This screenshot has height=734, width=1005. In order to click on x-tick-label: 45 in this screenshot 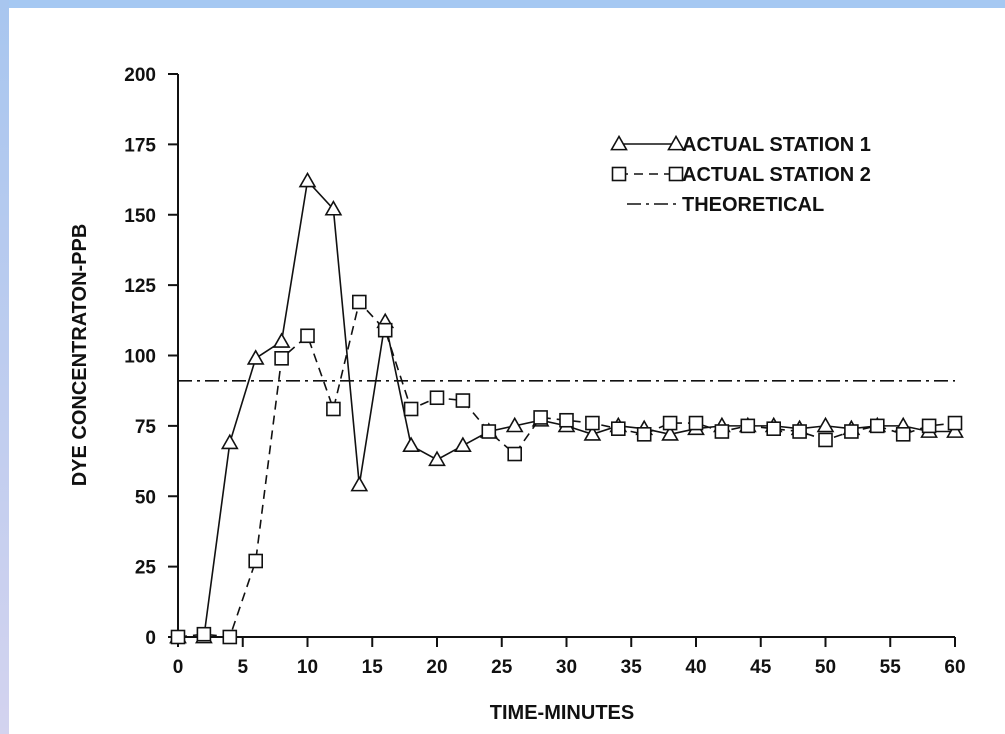, I will do `click(761, 667)`.